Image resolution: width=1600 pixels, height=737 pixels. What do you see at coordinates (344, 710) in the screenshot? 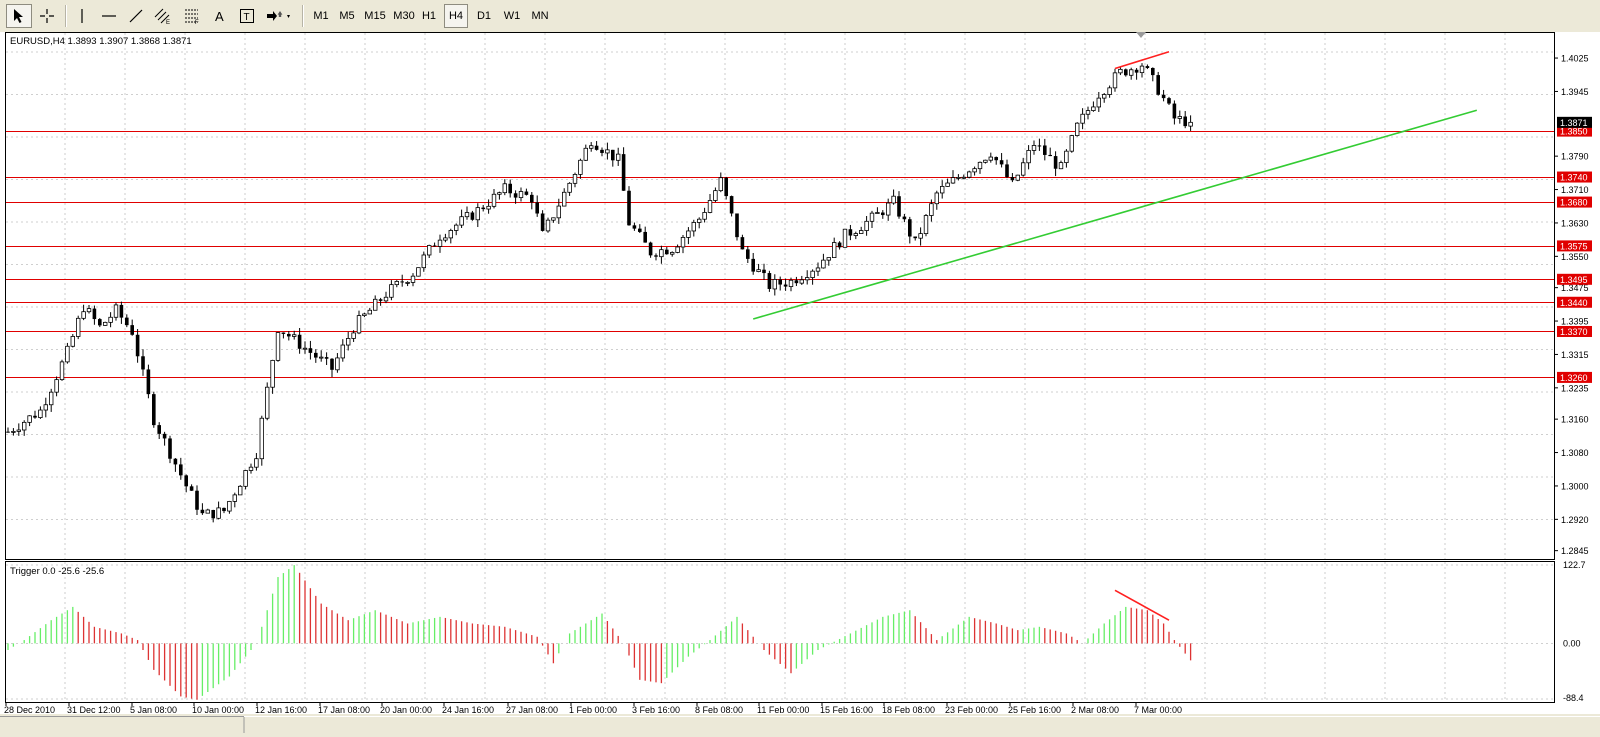
I see `time-axis-tick-label: 17 Jan 08:00` at bounding box center [344, 710].